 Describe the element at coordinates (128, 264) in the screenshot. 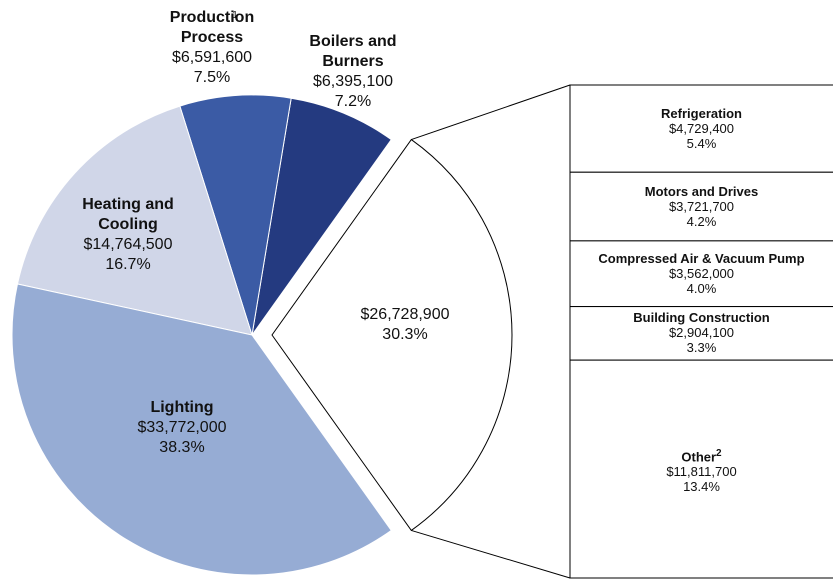

I see `slice-percent: 16.7%` at that location.